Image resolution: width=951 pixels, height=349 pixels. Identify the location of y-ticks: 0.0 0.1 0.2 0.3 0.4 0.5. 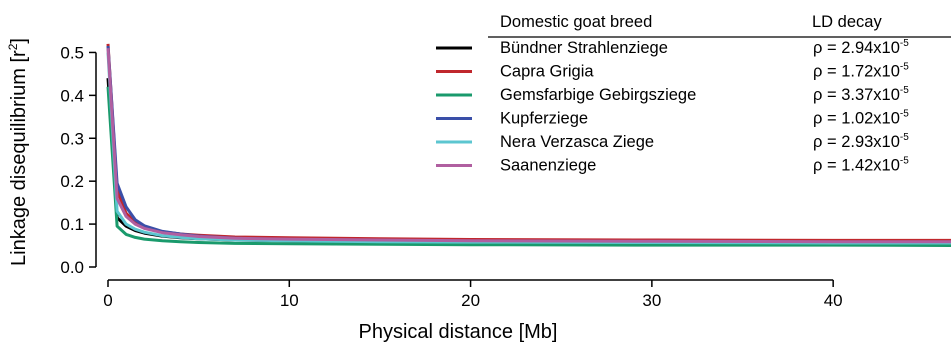
(78, 160).